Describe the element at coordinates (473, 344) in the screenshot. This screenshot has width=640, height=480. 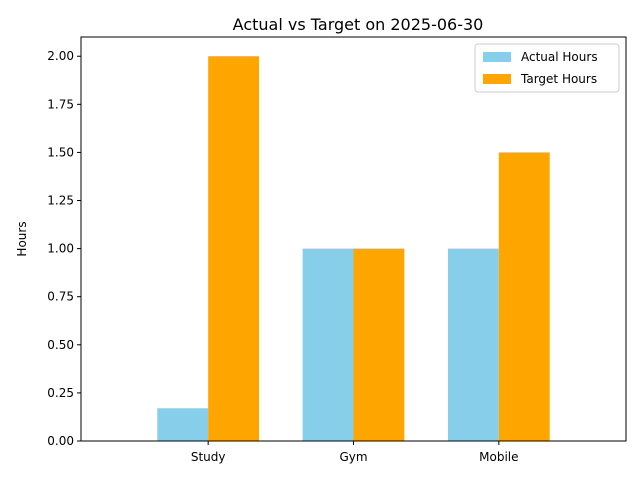
I see `bar-mobile-actual` at that location.